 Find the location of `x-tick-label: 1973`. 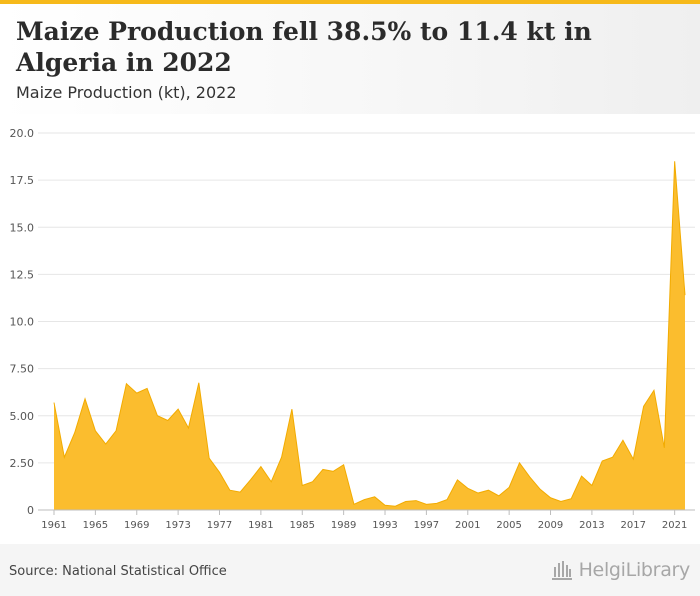

x-tick-label: 1973 is located at coordinates (177, 525).